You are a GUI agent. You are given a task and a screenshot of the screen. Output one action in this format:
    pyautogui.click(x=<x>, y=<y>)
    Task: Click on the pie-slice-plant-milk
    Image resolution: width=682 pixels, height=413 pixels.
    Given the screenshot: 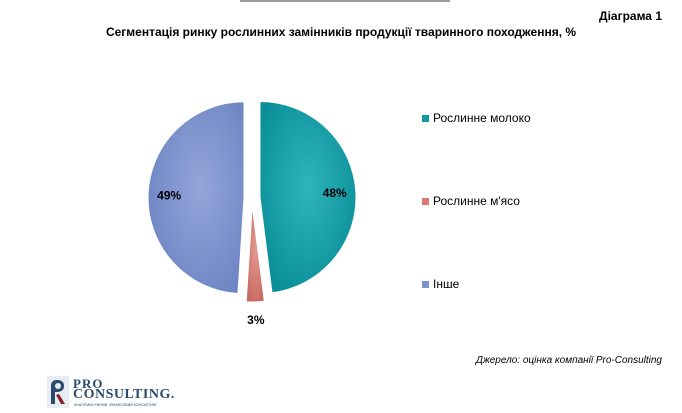 What is the action you would take?
    pyautogui.click(x=308, y=197)
    